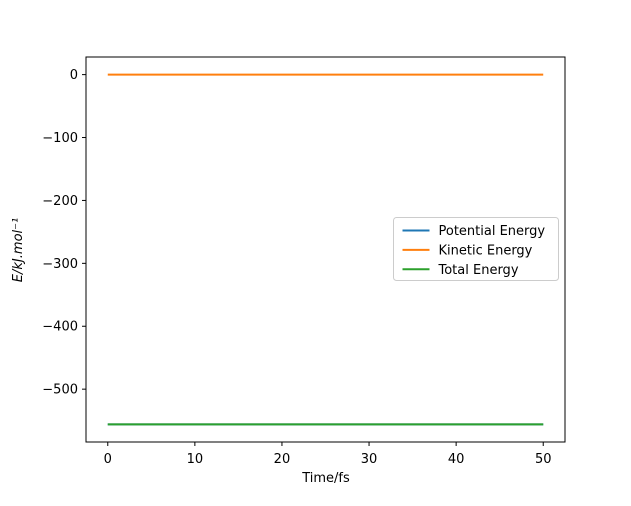 The height and width of the screenshot is (506, 631). What do you see at coordinates (492, 231) in the screenshot?
I see `legend-label: Potential Energy` at bounding box center [492, 231].